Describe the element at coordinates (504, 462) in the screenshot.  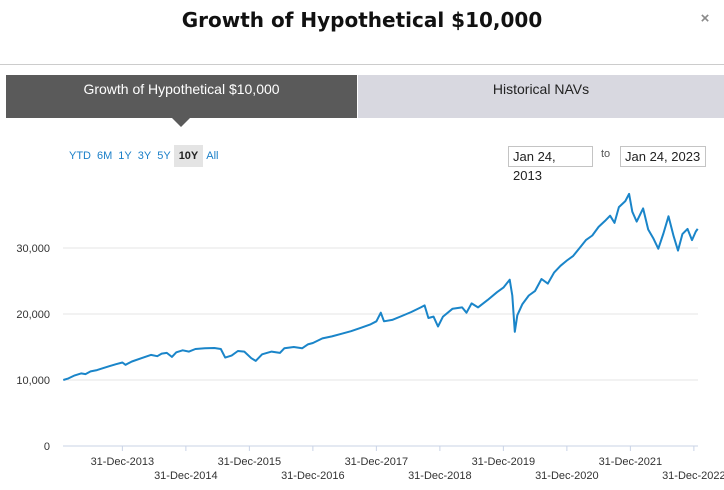
I see `x-tick-label: 31-Dec-2019` at that location.